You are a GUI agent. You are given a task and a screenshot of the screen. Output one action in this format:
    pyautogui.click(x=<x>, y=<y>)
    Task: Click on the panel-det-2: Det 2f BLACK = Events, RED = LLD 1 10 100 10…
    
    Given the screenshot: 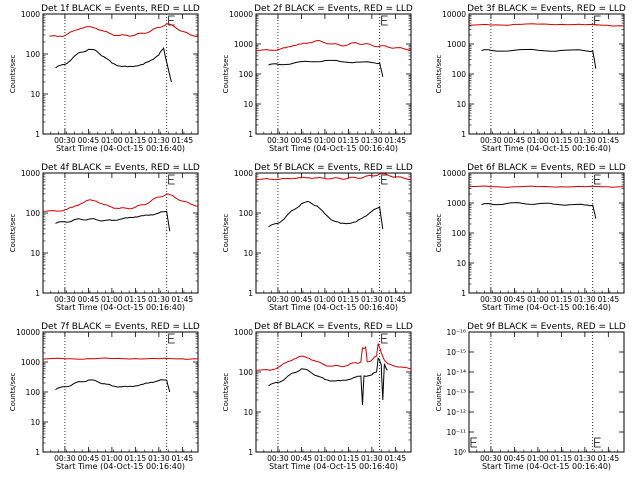 What is the action you would take?
    pyautogui.click(x=317, y=78)
    